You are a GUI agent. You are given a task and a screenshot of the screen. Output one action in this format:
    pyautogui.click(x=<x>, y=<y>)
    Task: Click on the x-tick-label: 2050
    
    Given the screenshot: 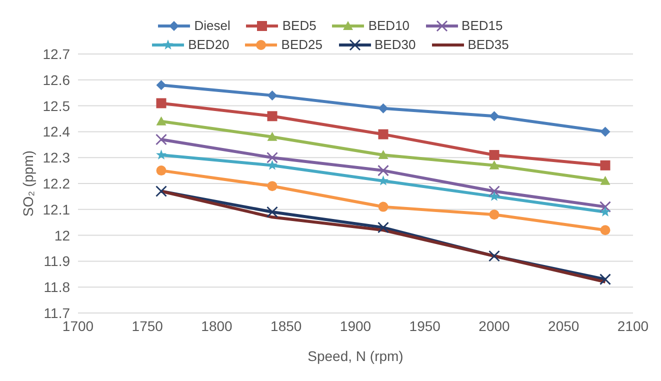 What is the action you would take?
    pyautogui.click(x=564, y=326)
    